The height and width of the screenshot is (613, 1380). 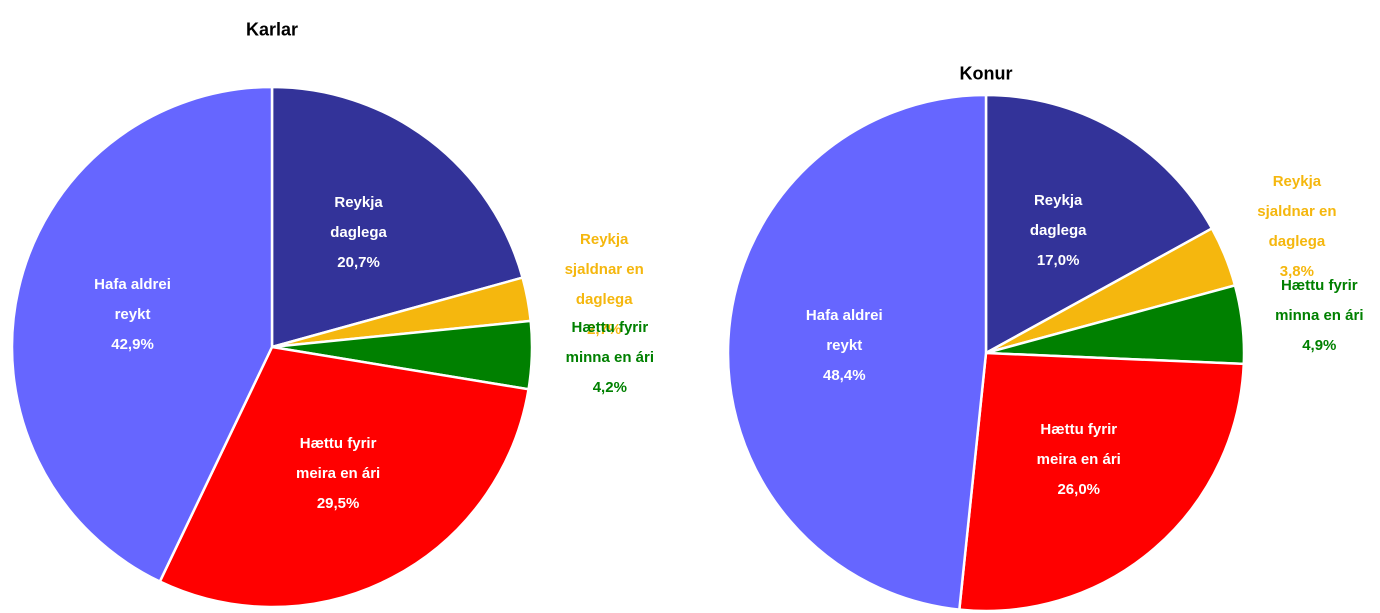 What do you see at coordinates (338, 503) in the screenshot?
I see `value-label: 29,5%` at bounding box center [338, 503].